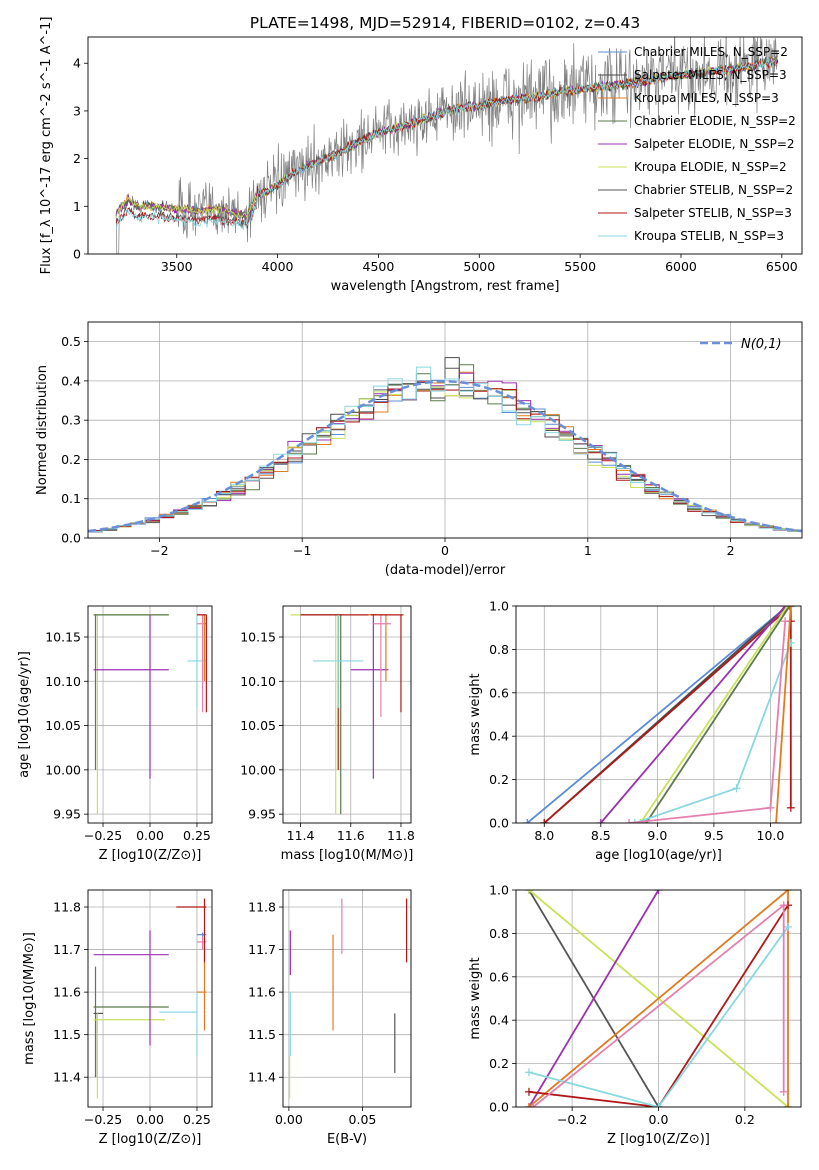 The image size is (819, 1170). Describe the element at coordinates (42, 430) in the screenshot. I see `y-axis-label: Normed distribution` at that location.